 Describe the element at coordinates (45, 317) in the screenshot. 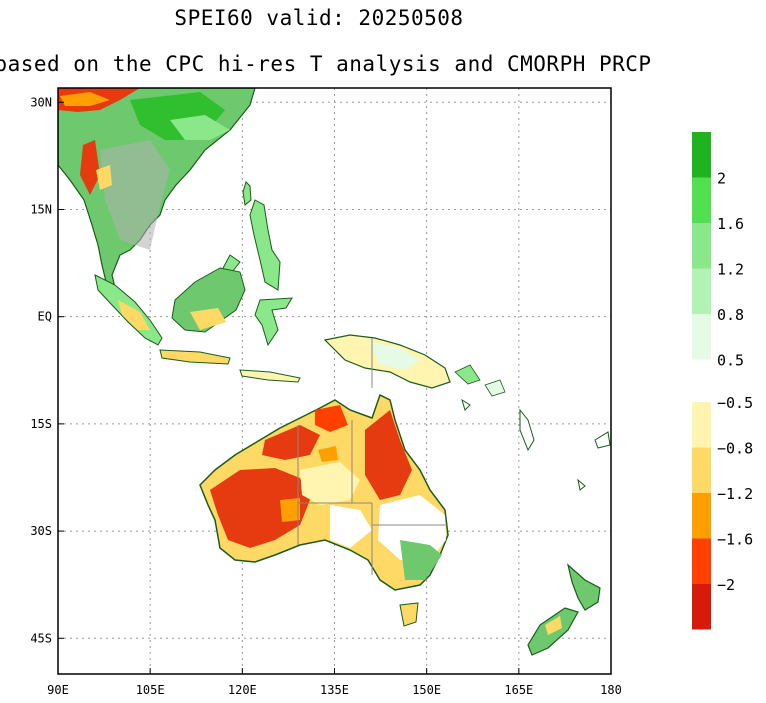

I see `y-tick-label: EQ` at that location.